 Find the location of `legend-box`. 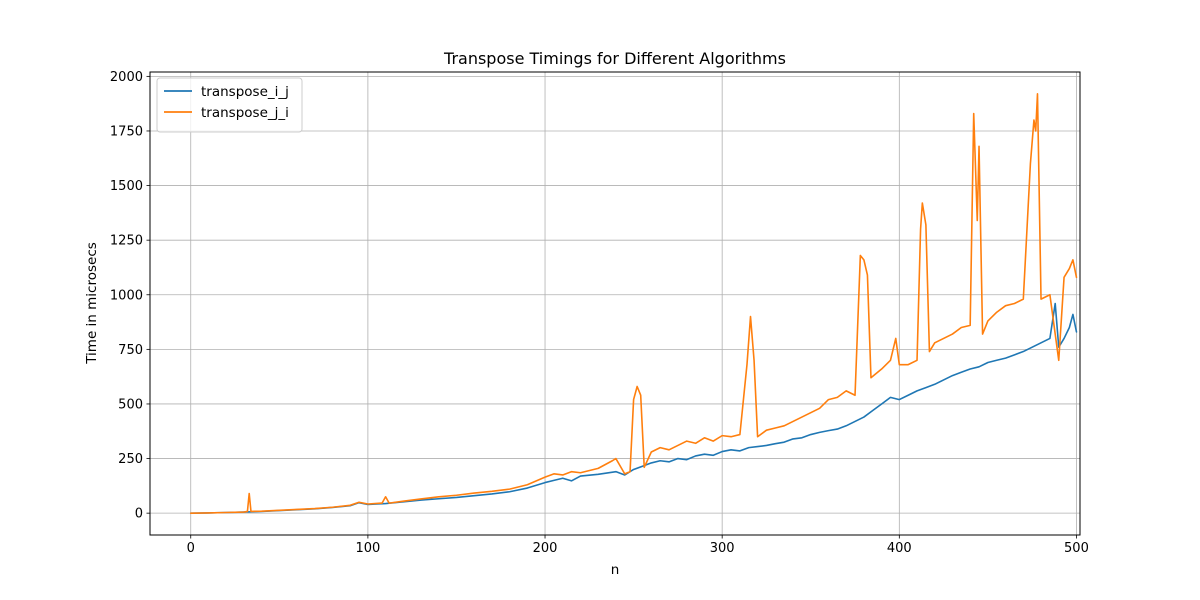

legend-box is located at coordinates (229, 105).